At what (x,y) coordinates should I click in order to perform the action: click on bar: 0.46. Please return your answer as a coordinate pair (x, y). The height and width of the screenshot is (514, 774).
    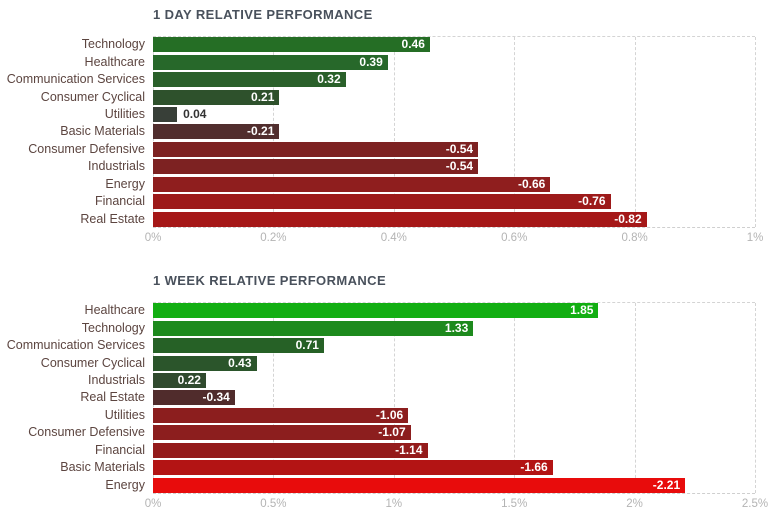
    Looking at the image, I should click on (291, 45).